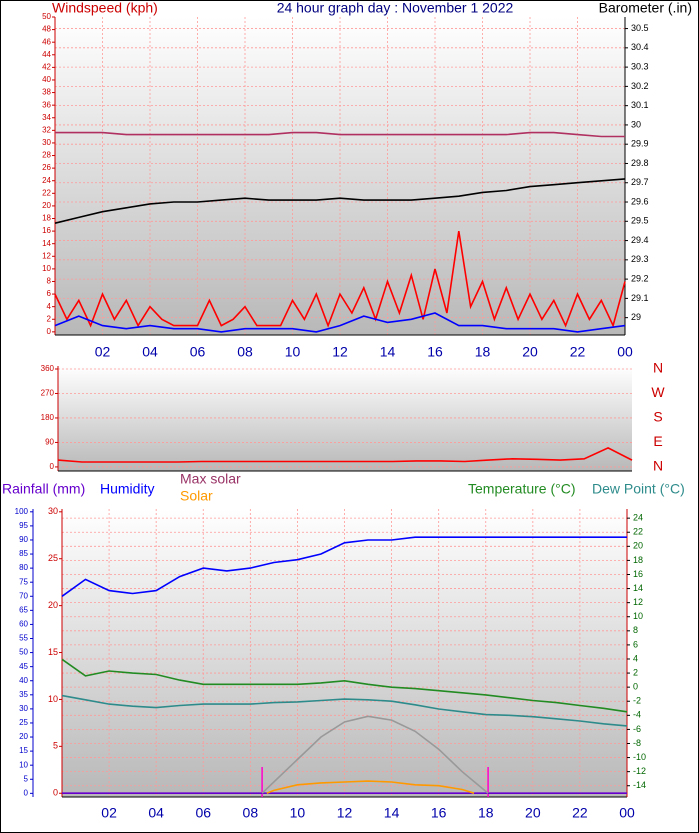  Describe the element at coordinates (127, 489) in the screenshot. I see `legend-entry: Humidity` at that location.